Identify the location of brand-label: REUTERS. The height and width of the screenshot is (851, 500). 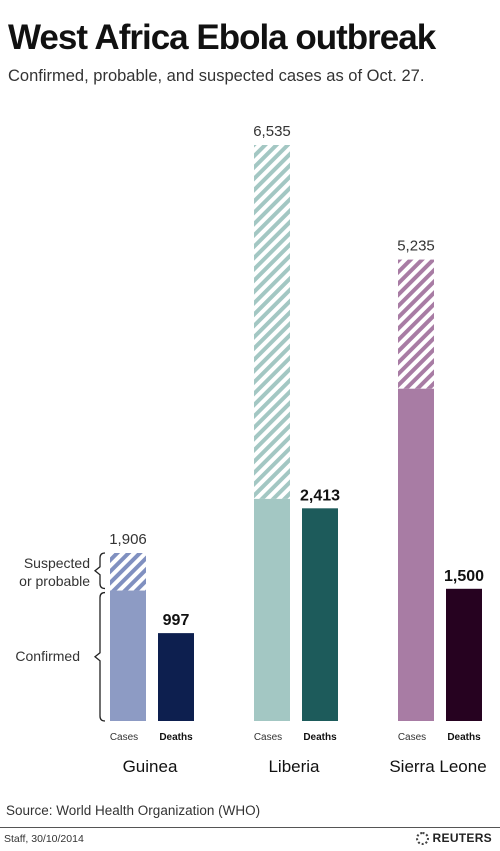
(462, 838).